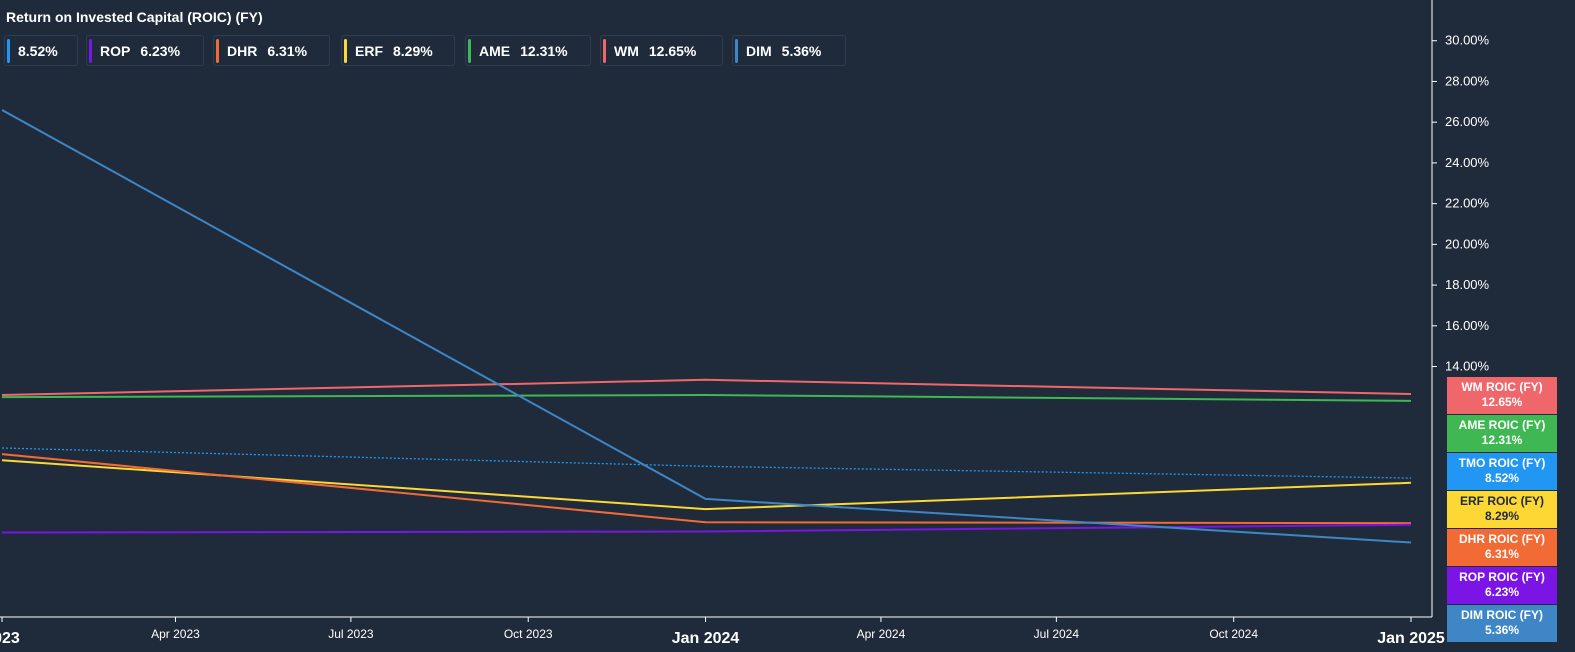 Image resolution: width=1575 pixels, height=652 pixels. What do you see at coordinates (1502, 539) in the screenshot?
I see `end-label-title: DHR ROIC (FY)` at bounding box center [1502, 539].